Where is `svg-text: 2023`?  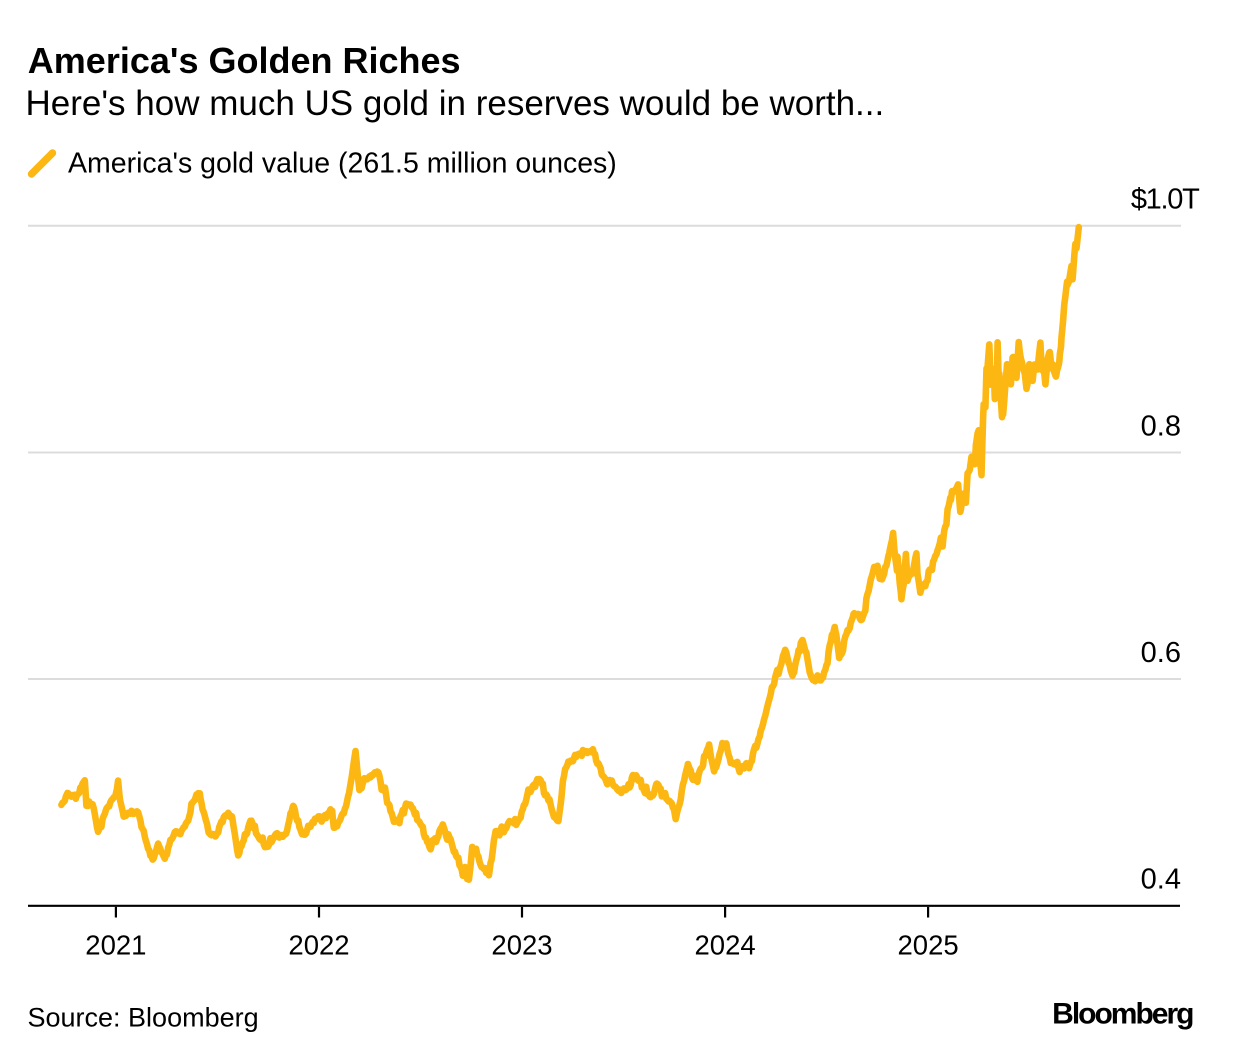
svg-text: 2023 is located at coordinates (521, 945).